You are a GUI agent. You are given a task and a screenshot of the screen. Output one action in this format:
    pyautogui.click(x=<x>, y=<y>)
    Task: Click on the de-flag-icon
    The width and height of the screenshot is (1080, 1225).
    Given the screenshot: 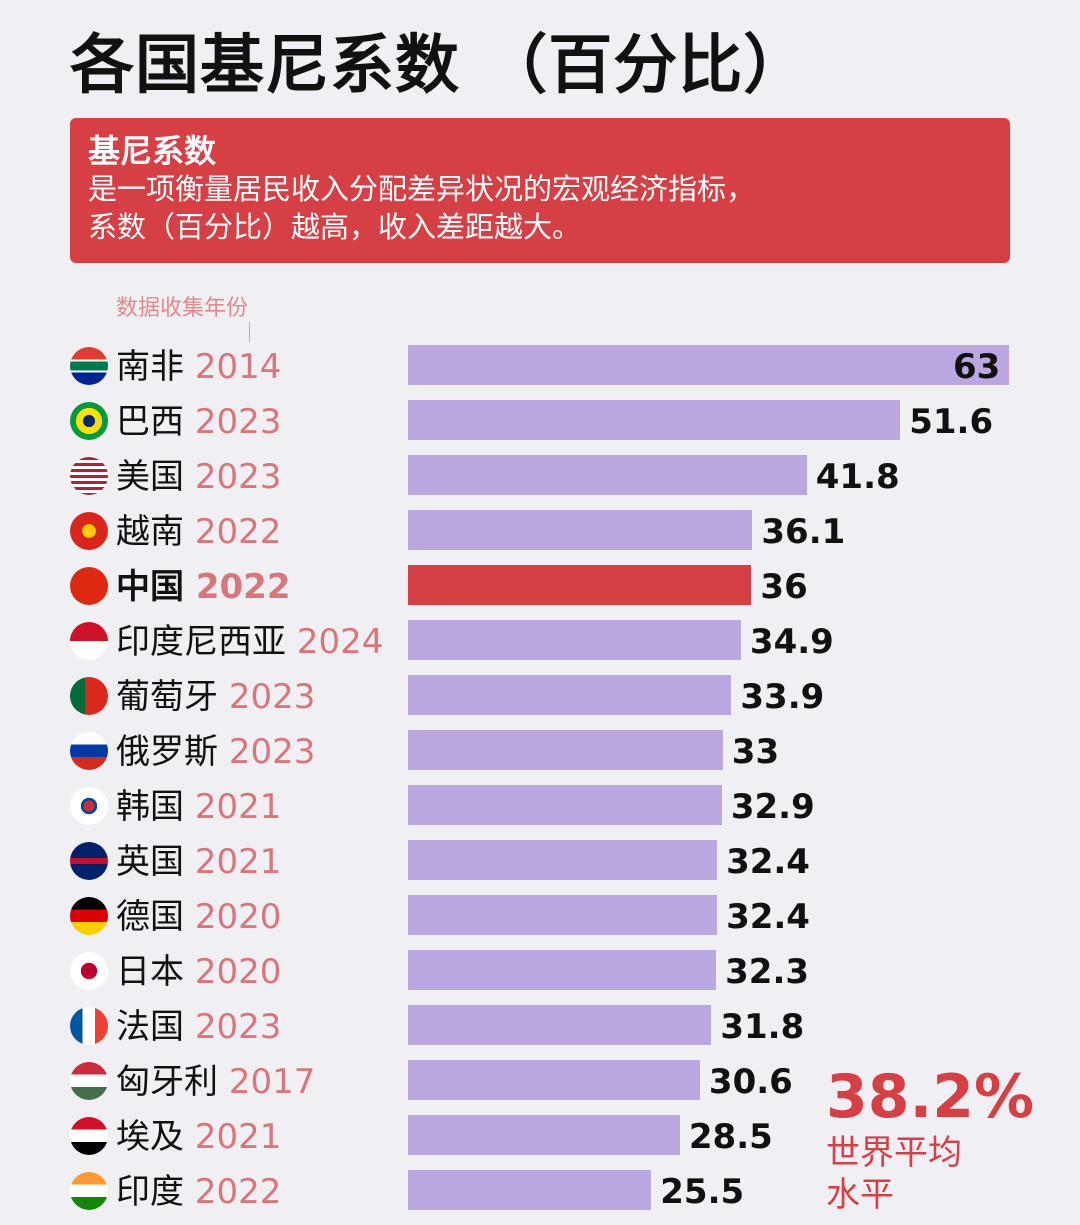 What is the action you would take?
    pyautogui.click(x=89, y=916)
    